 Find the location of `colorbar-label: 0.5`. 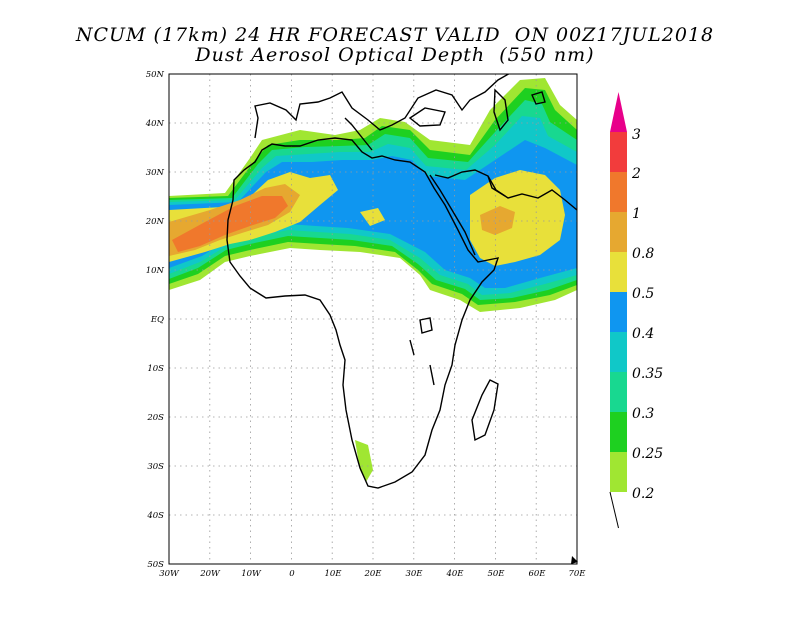

colorbar-label: 0.5 is located at coordinates (643, 294).